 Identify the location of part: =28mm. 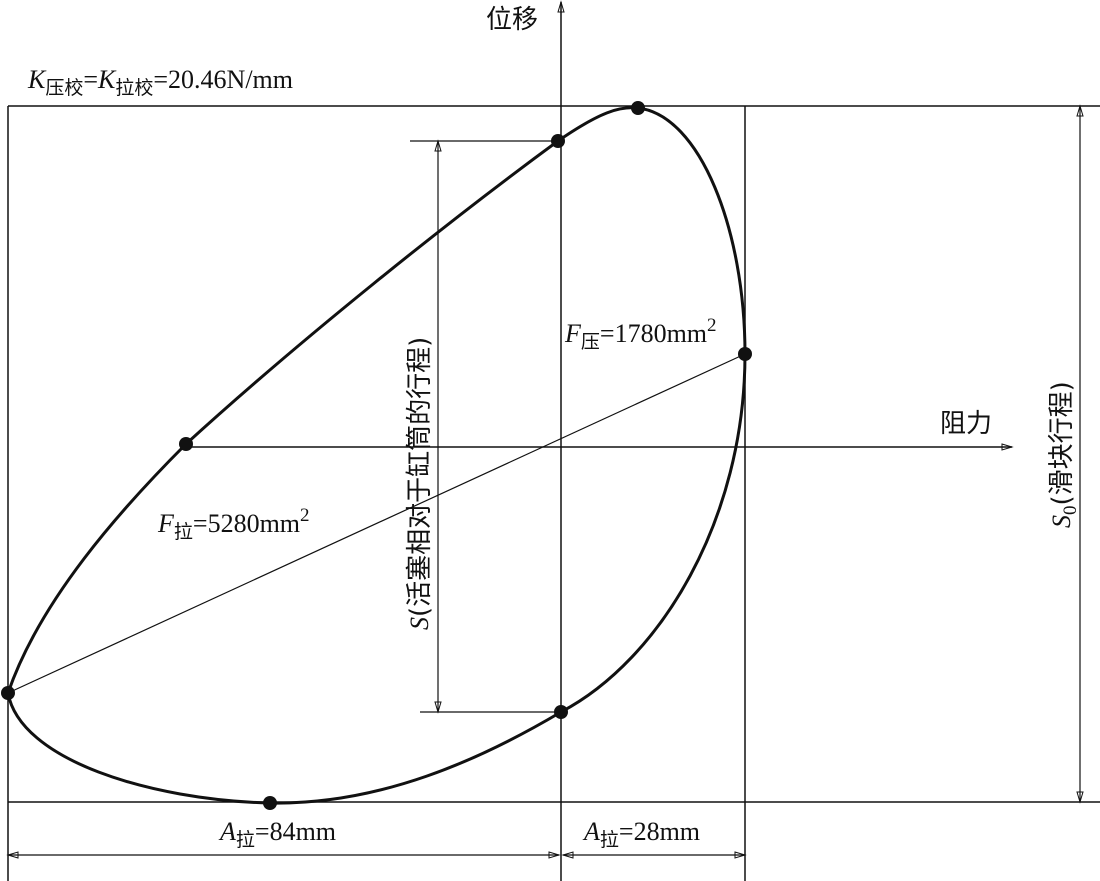
(659, 831).